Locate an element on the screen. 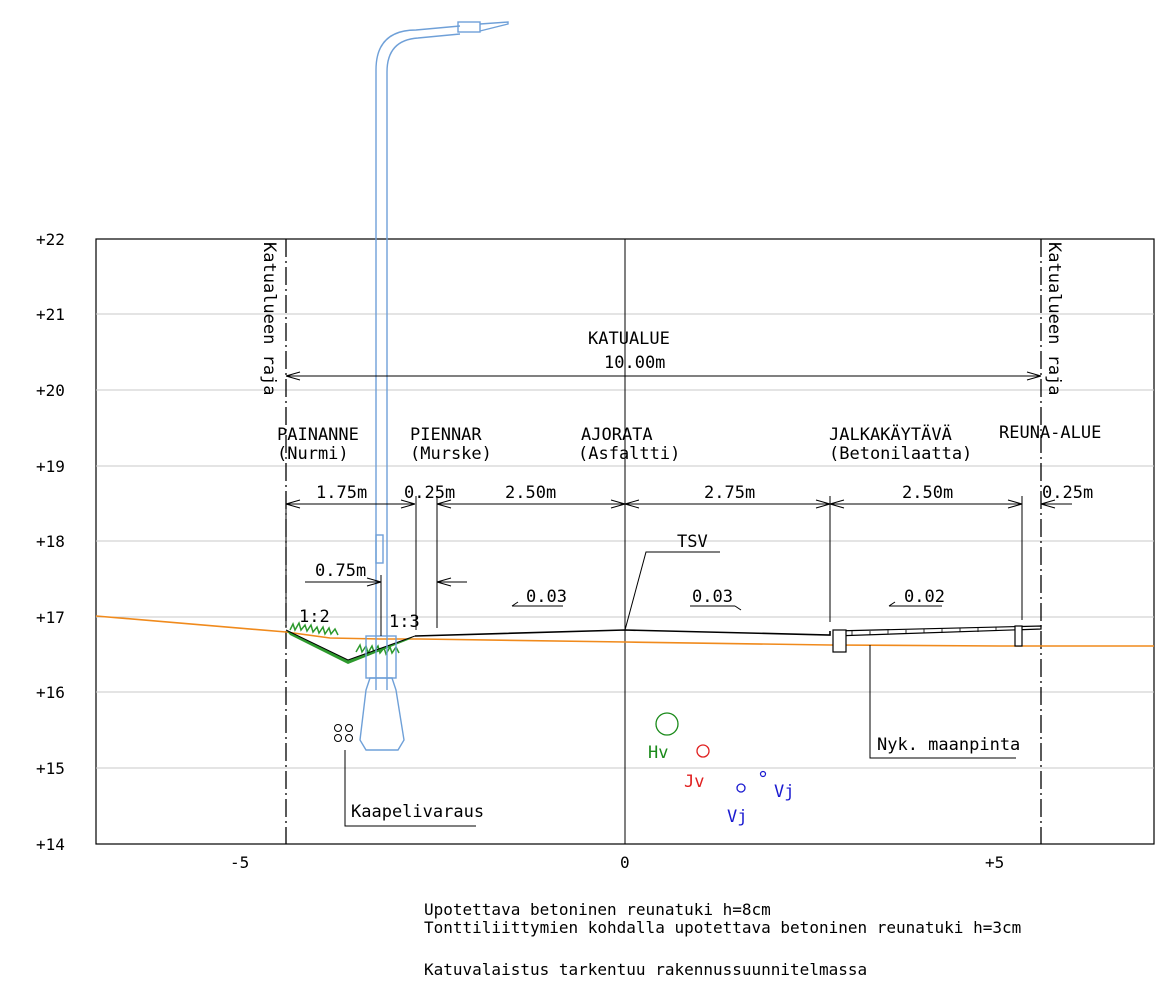  y-tick-22: +22 is located at coordinates (50, 239).